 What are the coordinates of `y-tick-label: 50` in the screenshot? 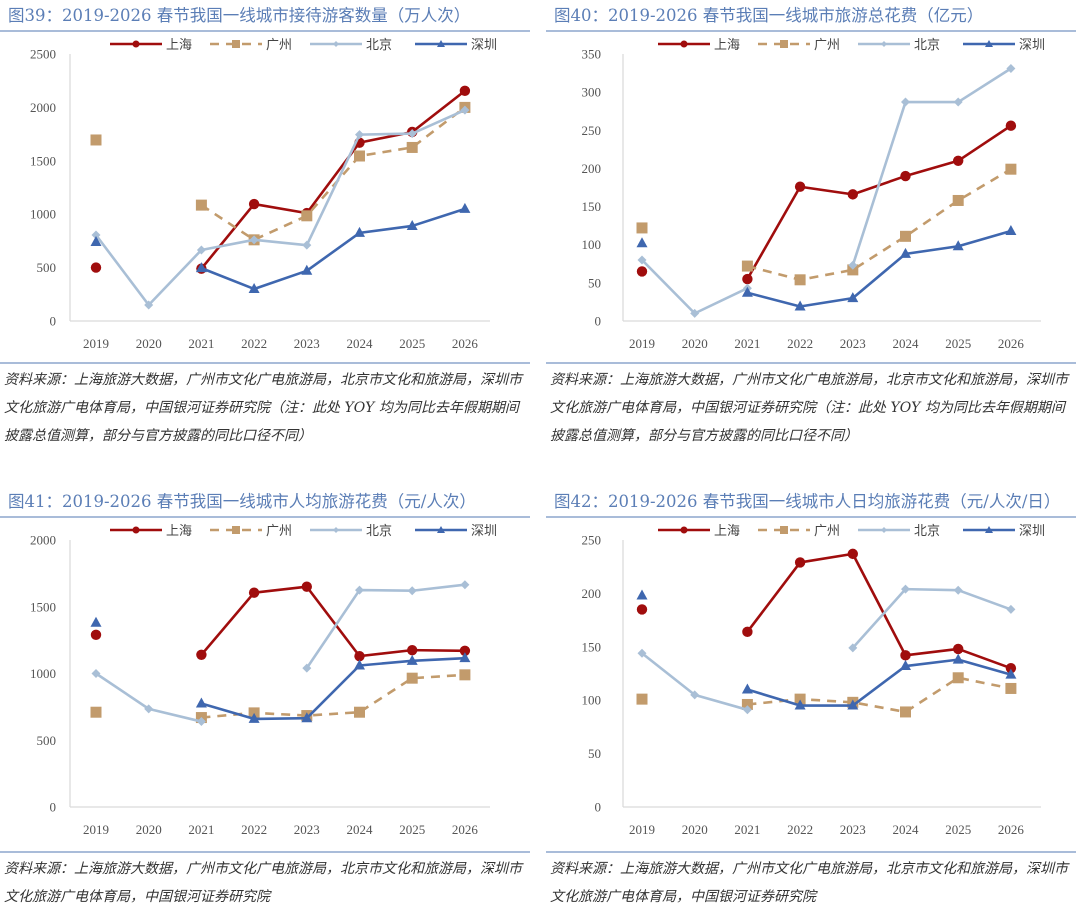 It's located at (594, 753).